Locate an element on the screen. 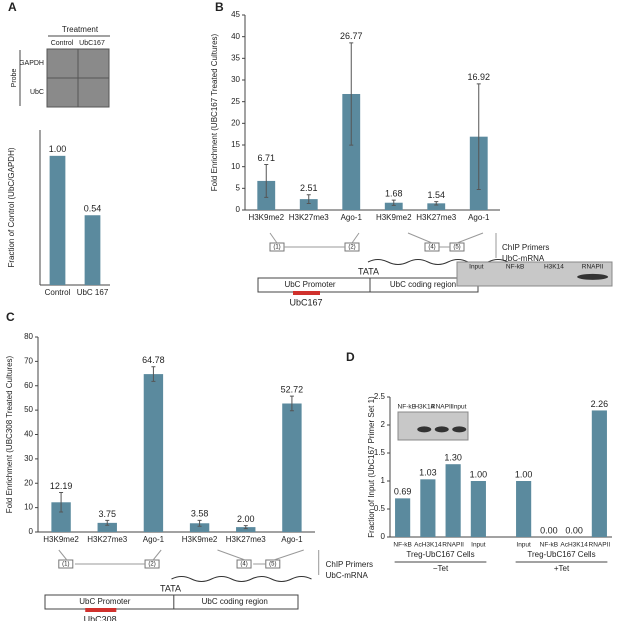 The width and height of the screenshot is (619, 621). mrna-label: UbC-mRNA is located at coordinates (523, 258).